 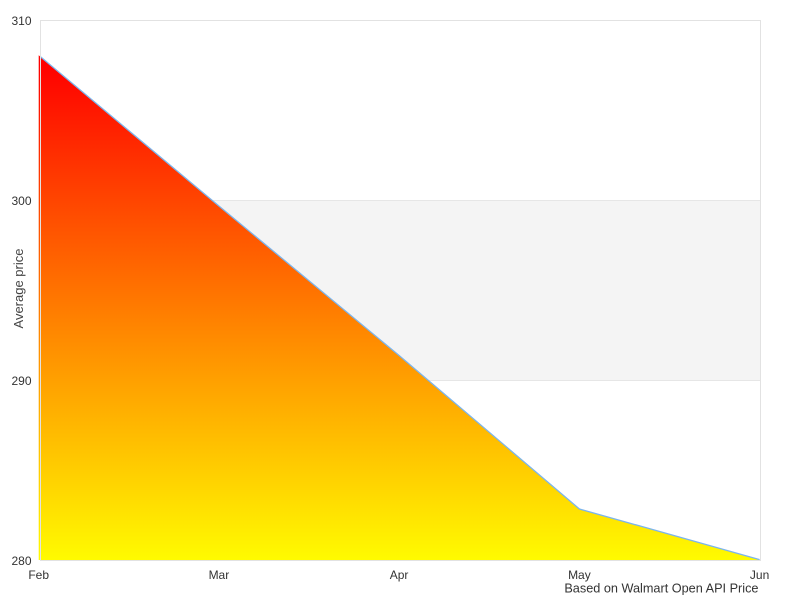 I want to click on svg-text: Apr, so click(x=399, y=575).